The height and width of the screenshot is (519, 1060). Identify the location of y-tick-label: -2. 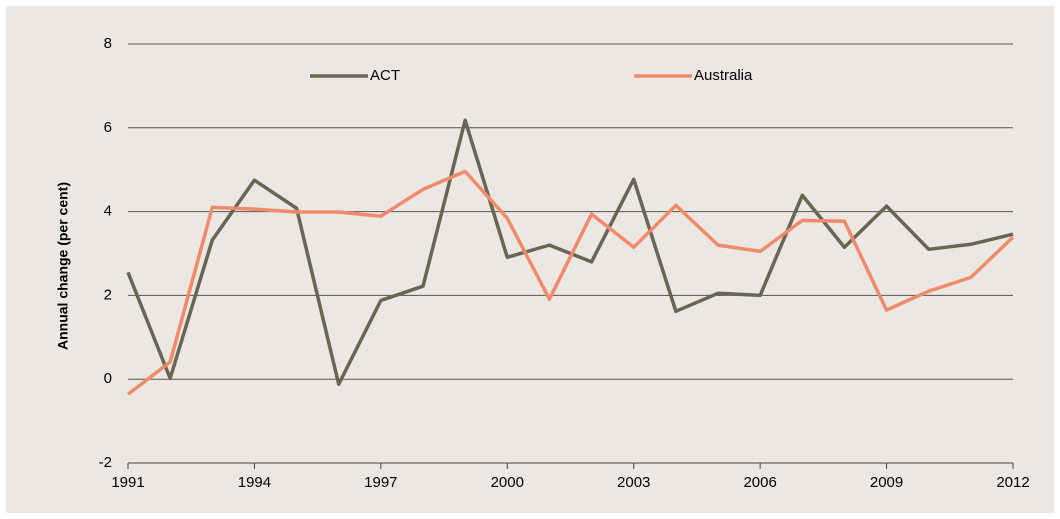
(105, 462).